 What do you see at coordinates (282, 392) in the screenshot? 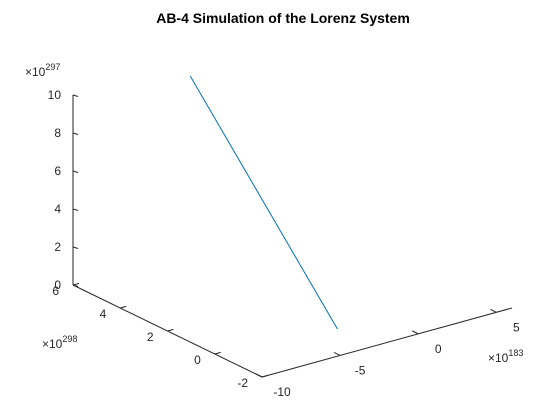
I see `x-tick-label: -10` at bounding box center [282, 392].